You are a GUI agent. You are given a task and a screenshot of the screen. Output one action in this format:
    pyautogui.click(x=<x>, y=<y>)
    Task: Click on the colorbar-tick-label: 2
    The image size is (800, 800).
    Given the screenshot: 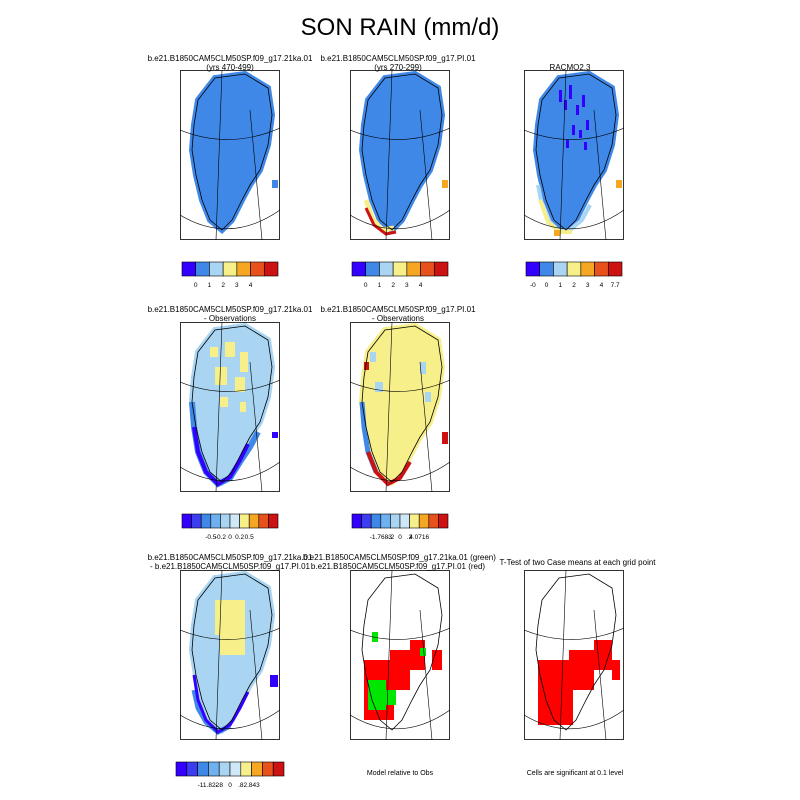 What is the action you would take?
    pyautogui.click(x=223, y=285)
    